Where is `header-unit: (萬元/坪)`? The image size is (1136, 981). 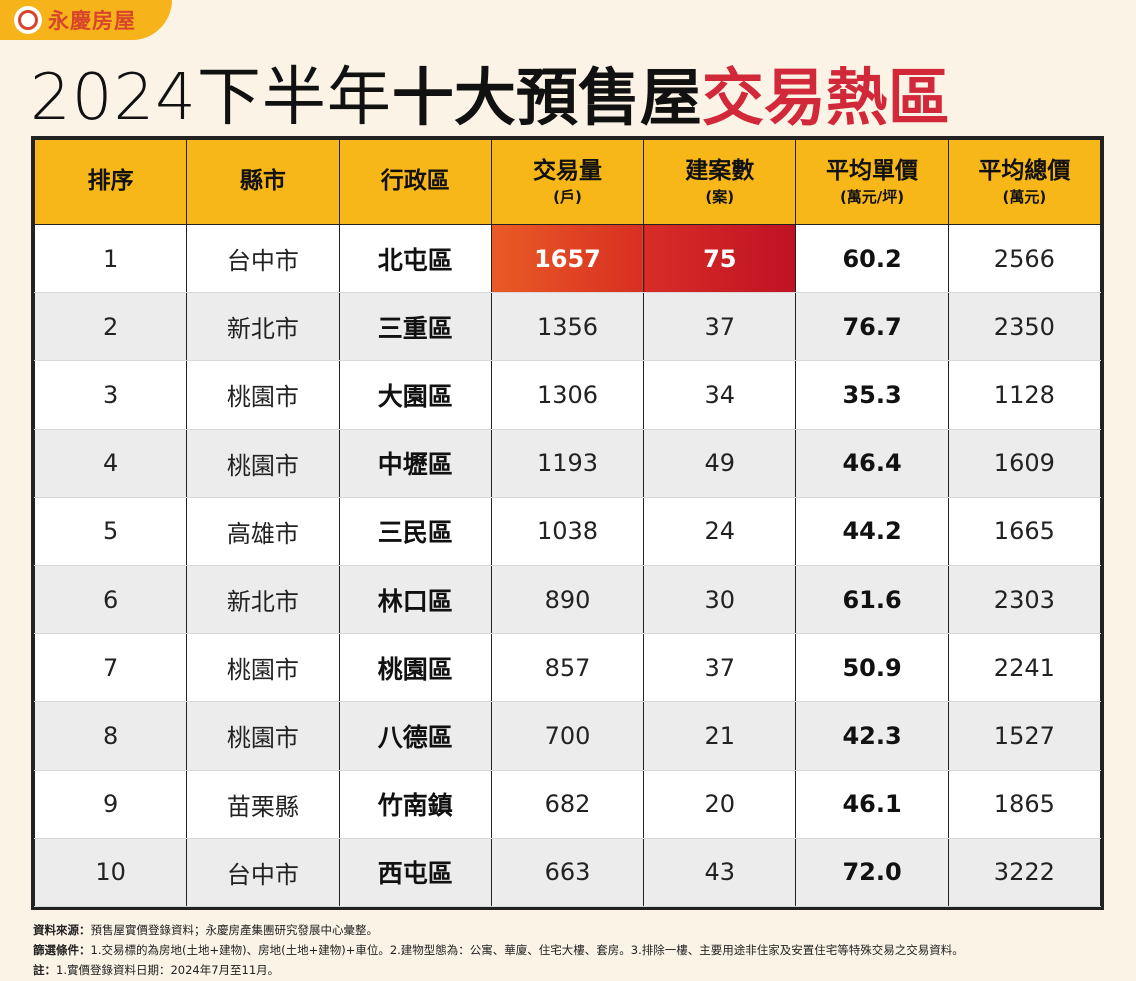 header-unit: (萬元/坪) is located at coordinates (872, 196).